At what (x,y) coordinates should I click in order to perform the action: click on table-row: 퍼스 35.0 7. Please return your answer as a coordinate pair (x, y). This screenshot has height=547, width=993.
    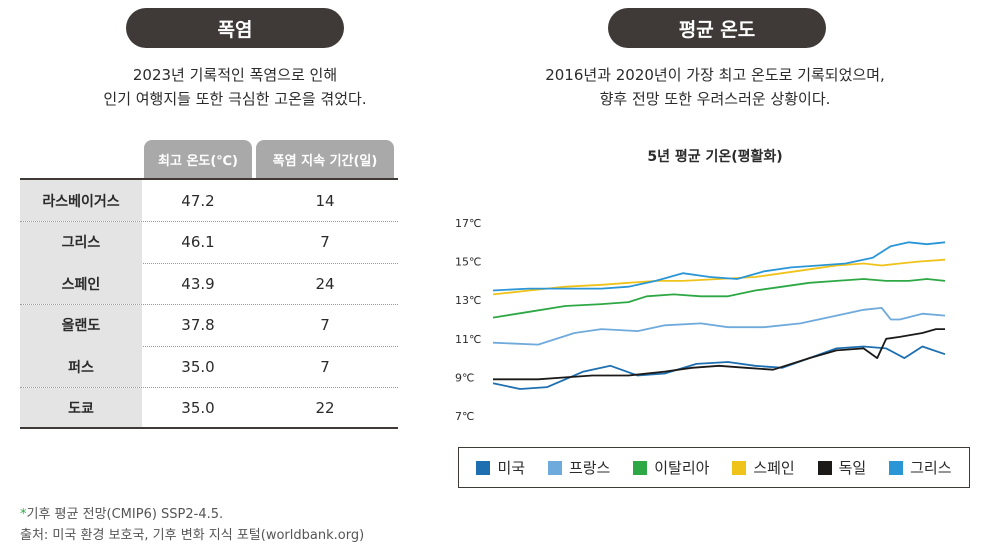
    Looking at the image, I should click on (209, 367).